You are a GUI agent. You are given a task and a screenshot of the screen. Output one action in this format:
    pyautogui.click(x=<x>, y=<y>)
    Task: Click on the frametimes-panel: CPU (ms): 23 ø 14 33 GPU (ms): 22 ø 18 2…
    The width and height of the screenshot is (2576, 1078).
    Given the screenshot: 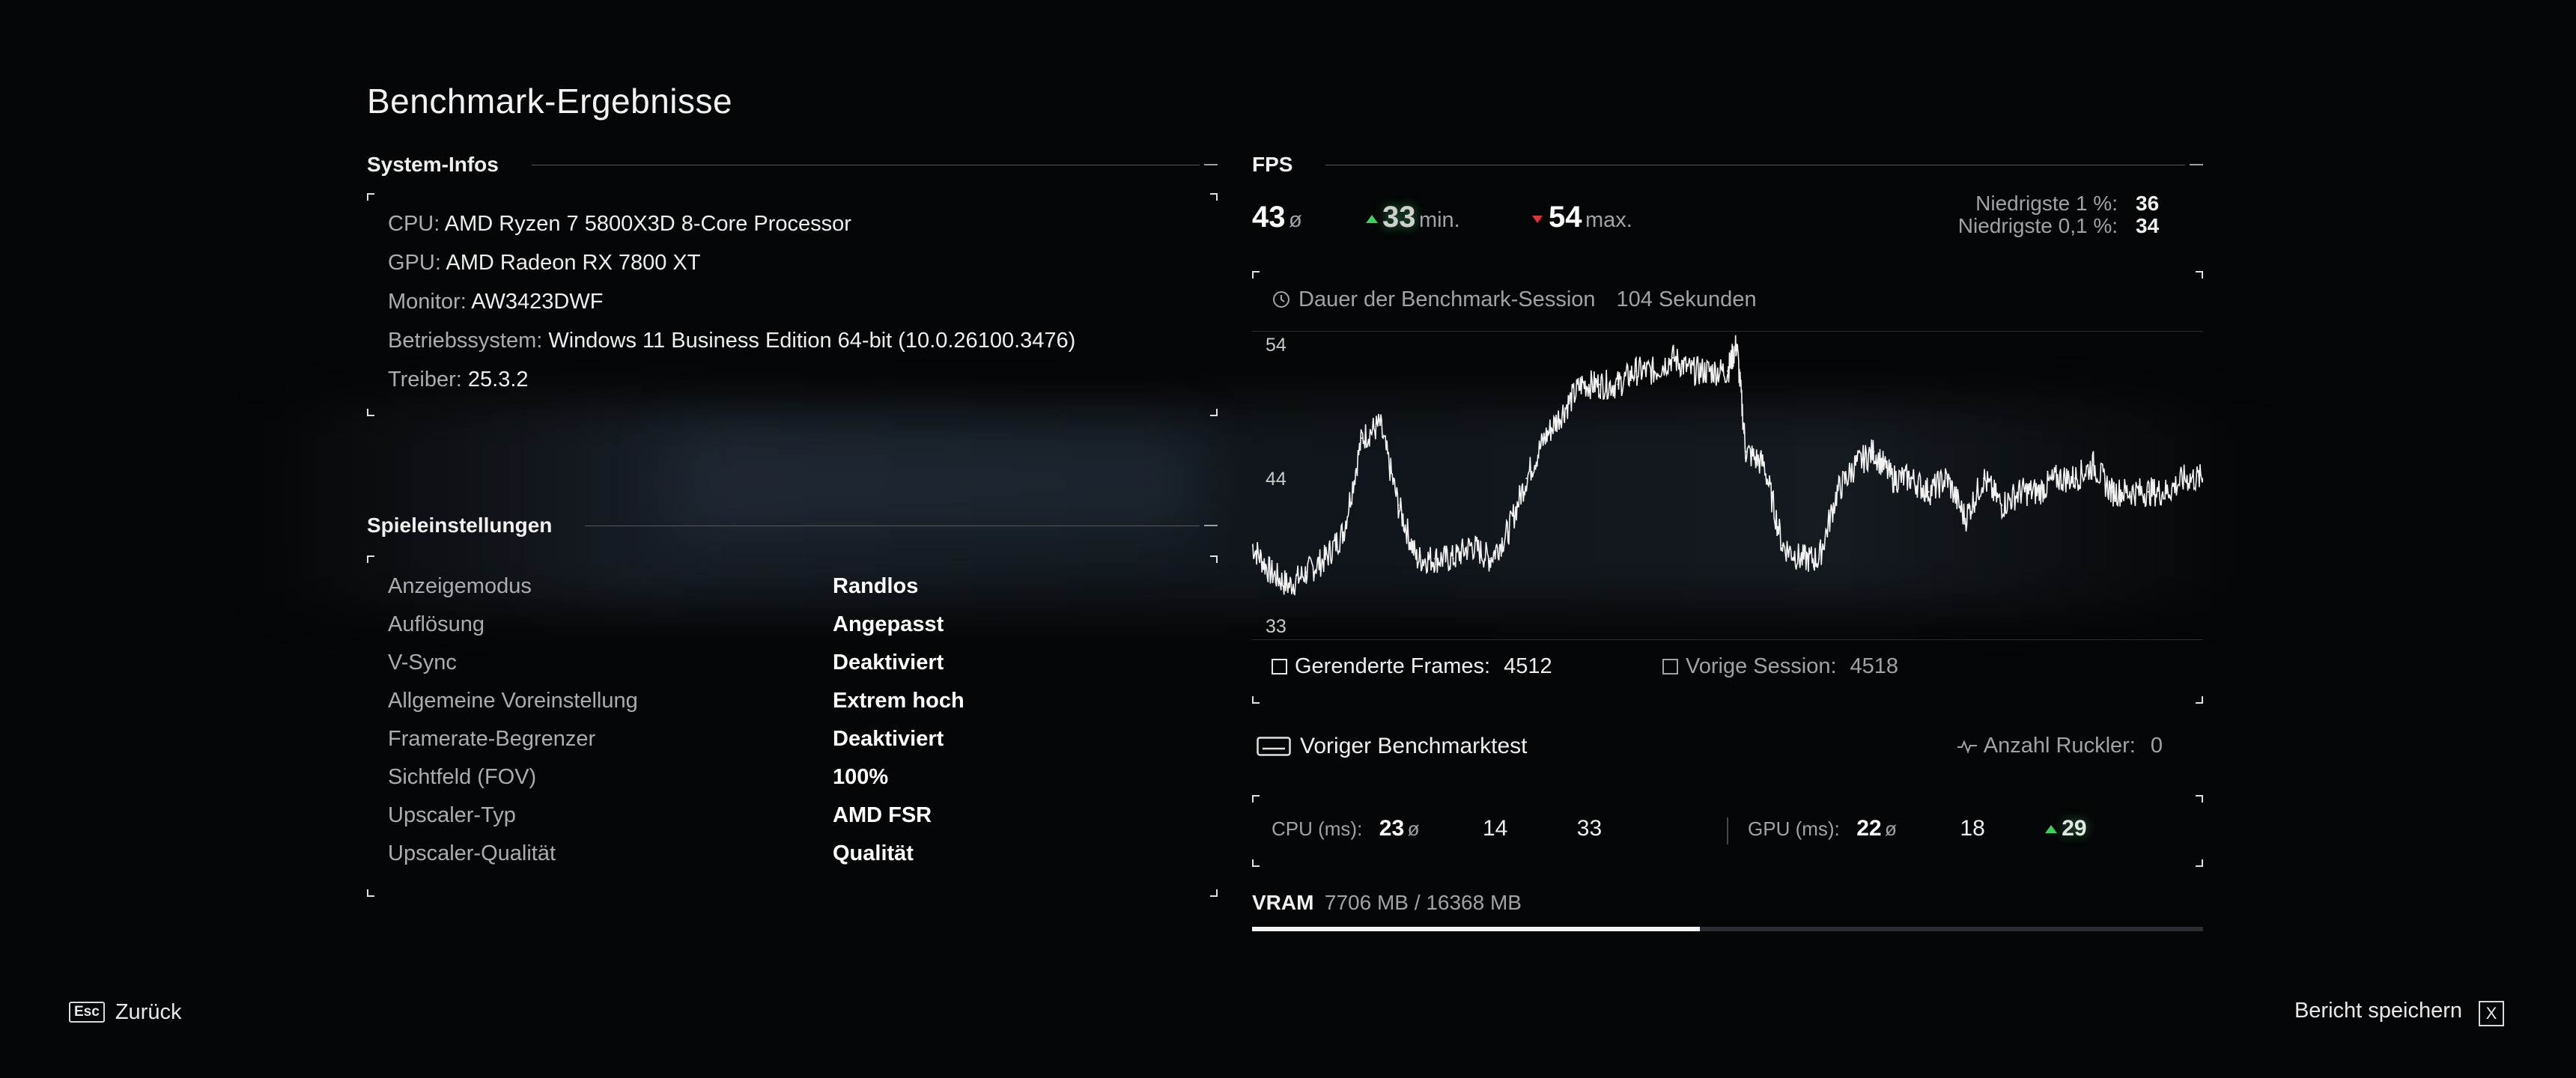 What is the action you would take?
    pyautogui.click(x=1727, y=831)
    